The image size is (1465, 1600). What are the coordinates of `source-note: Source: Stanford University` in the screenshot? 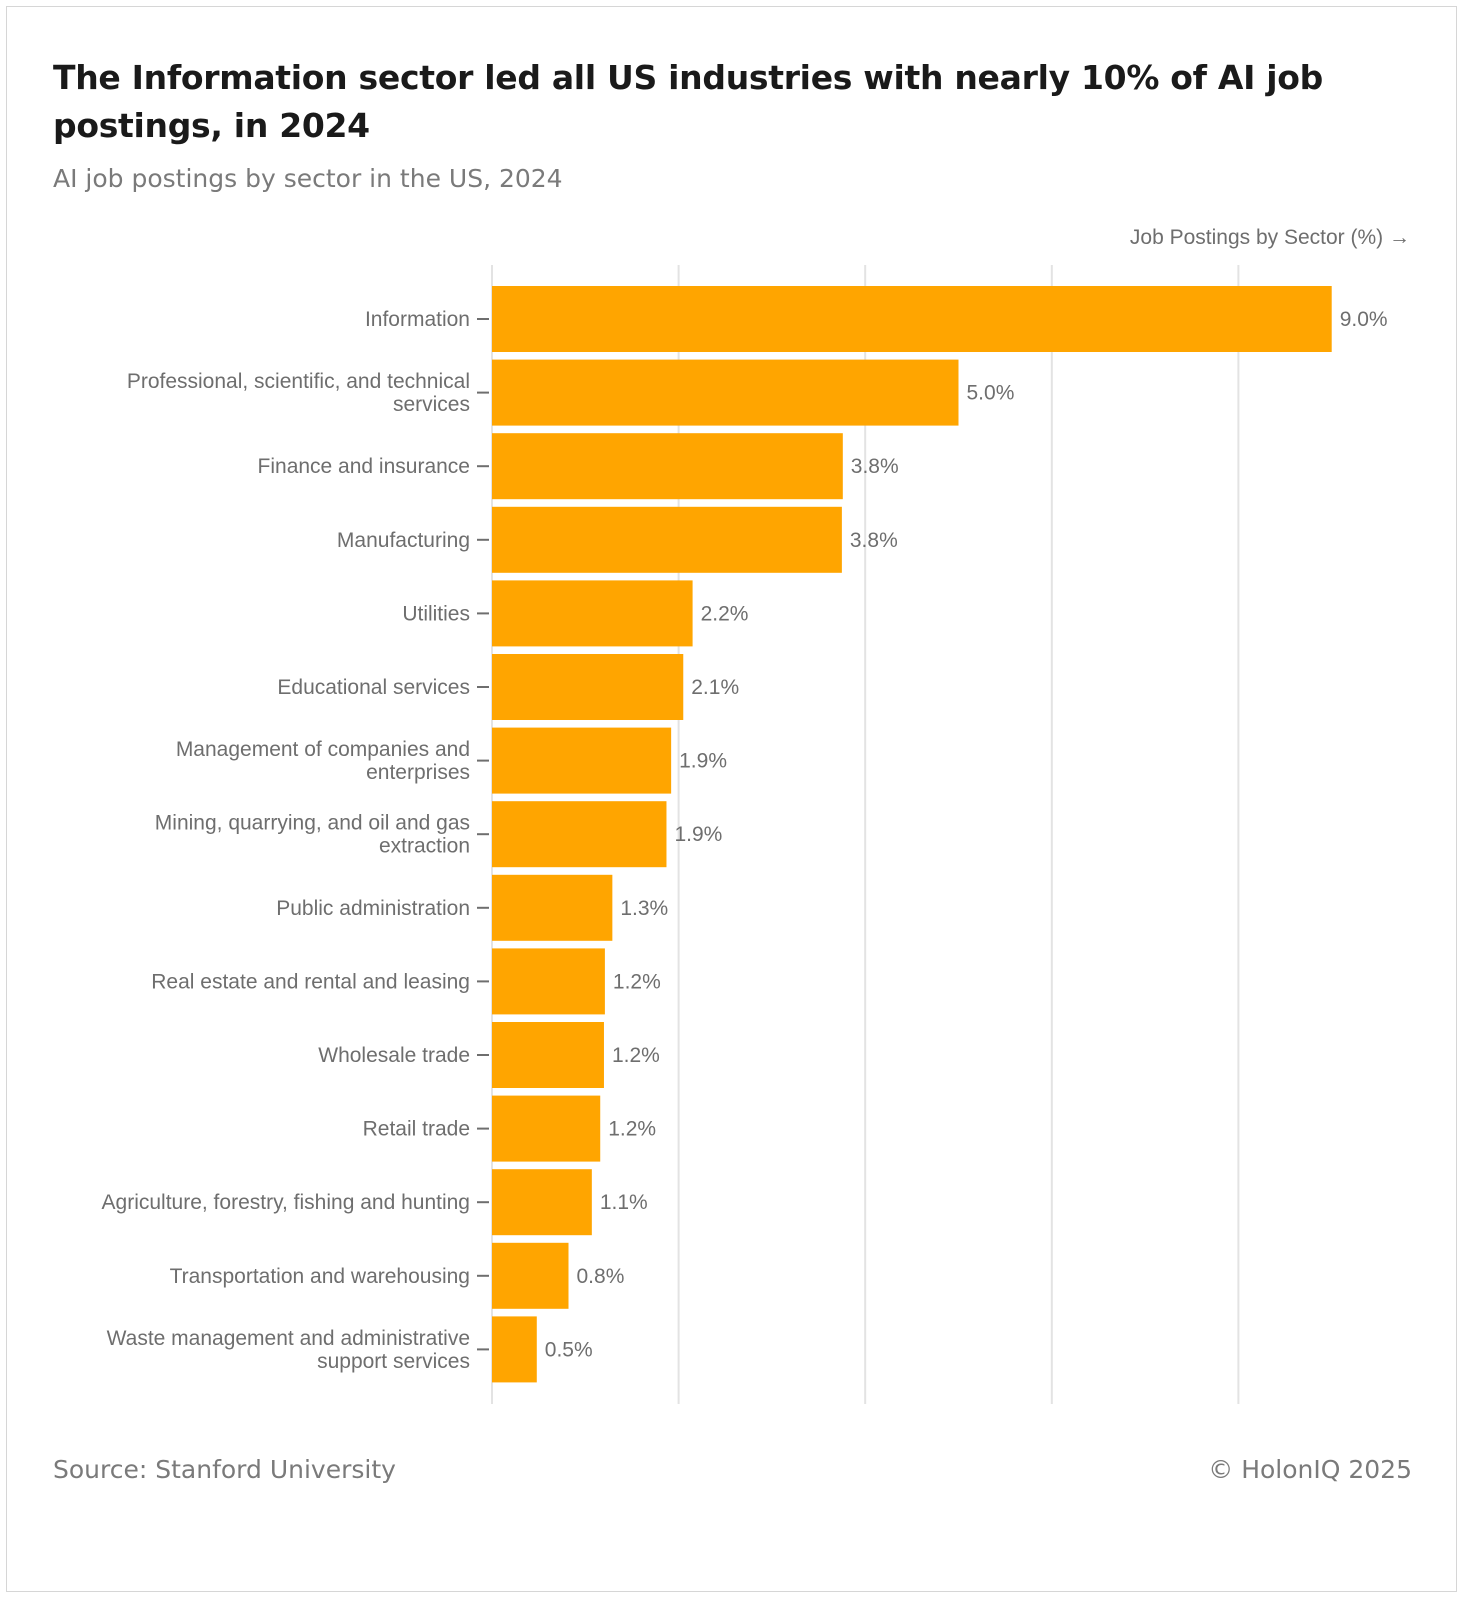 It's located at (224, 1469).